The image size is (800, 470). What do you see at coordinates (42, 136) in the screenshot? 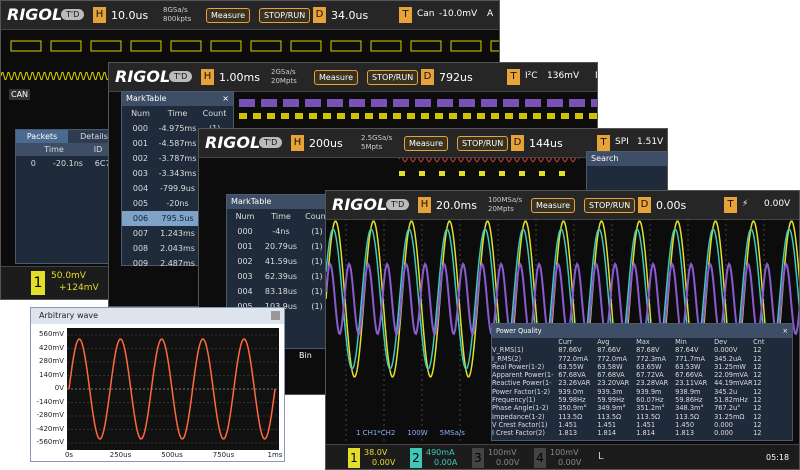
I see `tab: Packets` at bounding box center [42, 136].